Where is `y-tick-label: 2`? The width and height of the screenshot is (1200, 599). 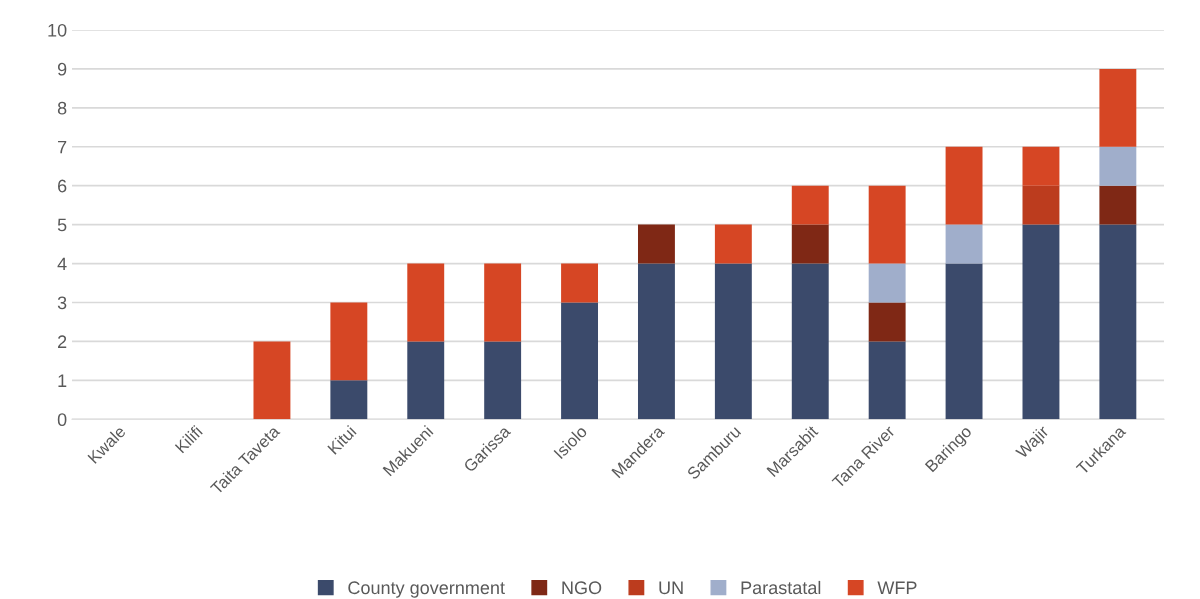
y-tick-label: 2 is located at coordinates (62, 341).